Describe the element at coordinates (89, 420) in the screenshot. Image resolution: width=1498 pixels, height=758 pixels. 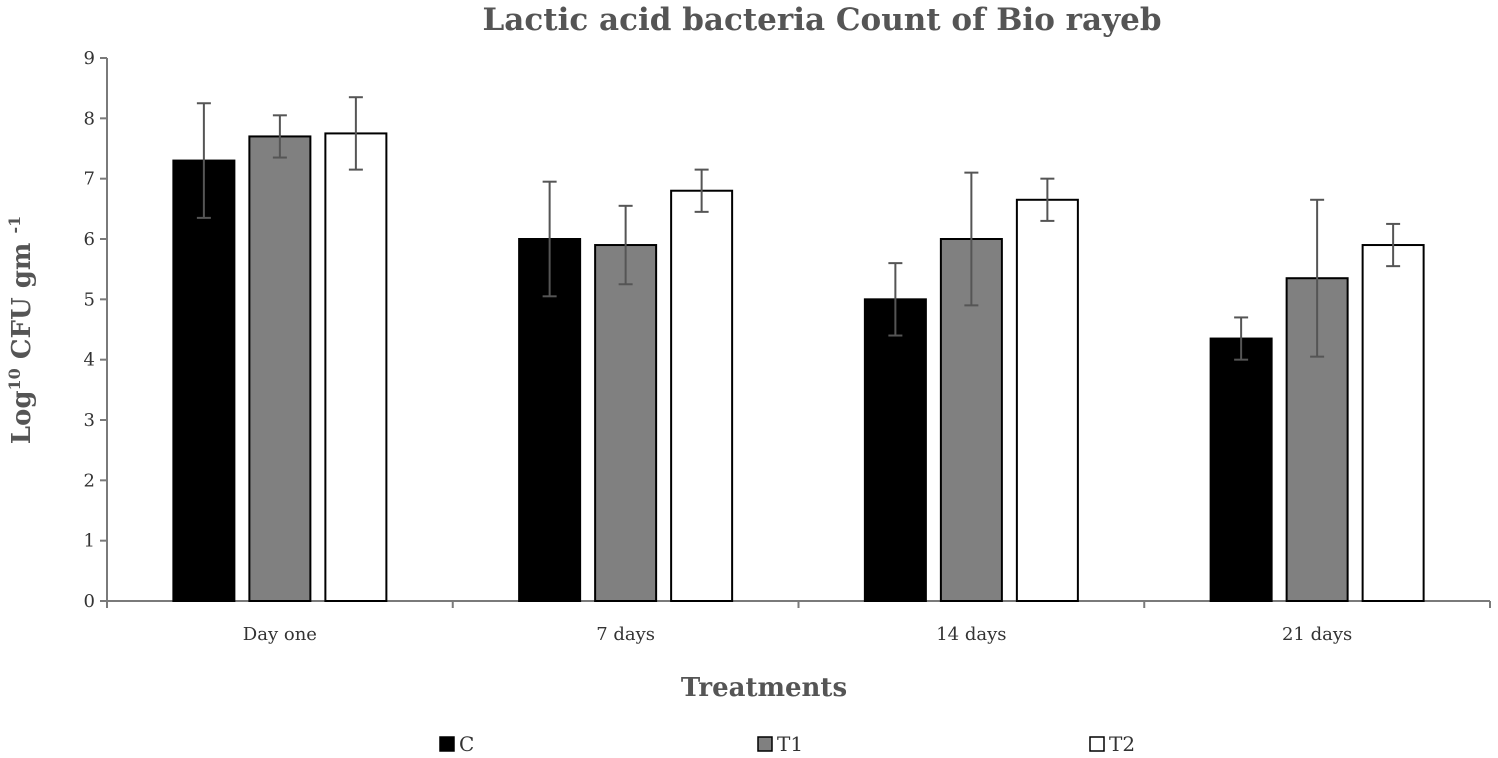
I see `y-tick-label: 3` at that location.